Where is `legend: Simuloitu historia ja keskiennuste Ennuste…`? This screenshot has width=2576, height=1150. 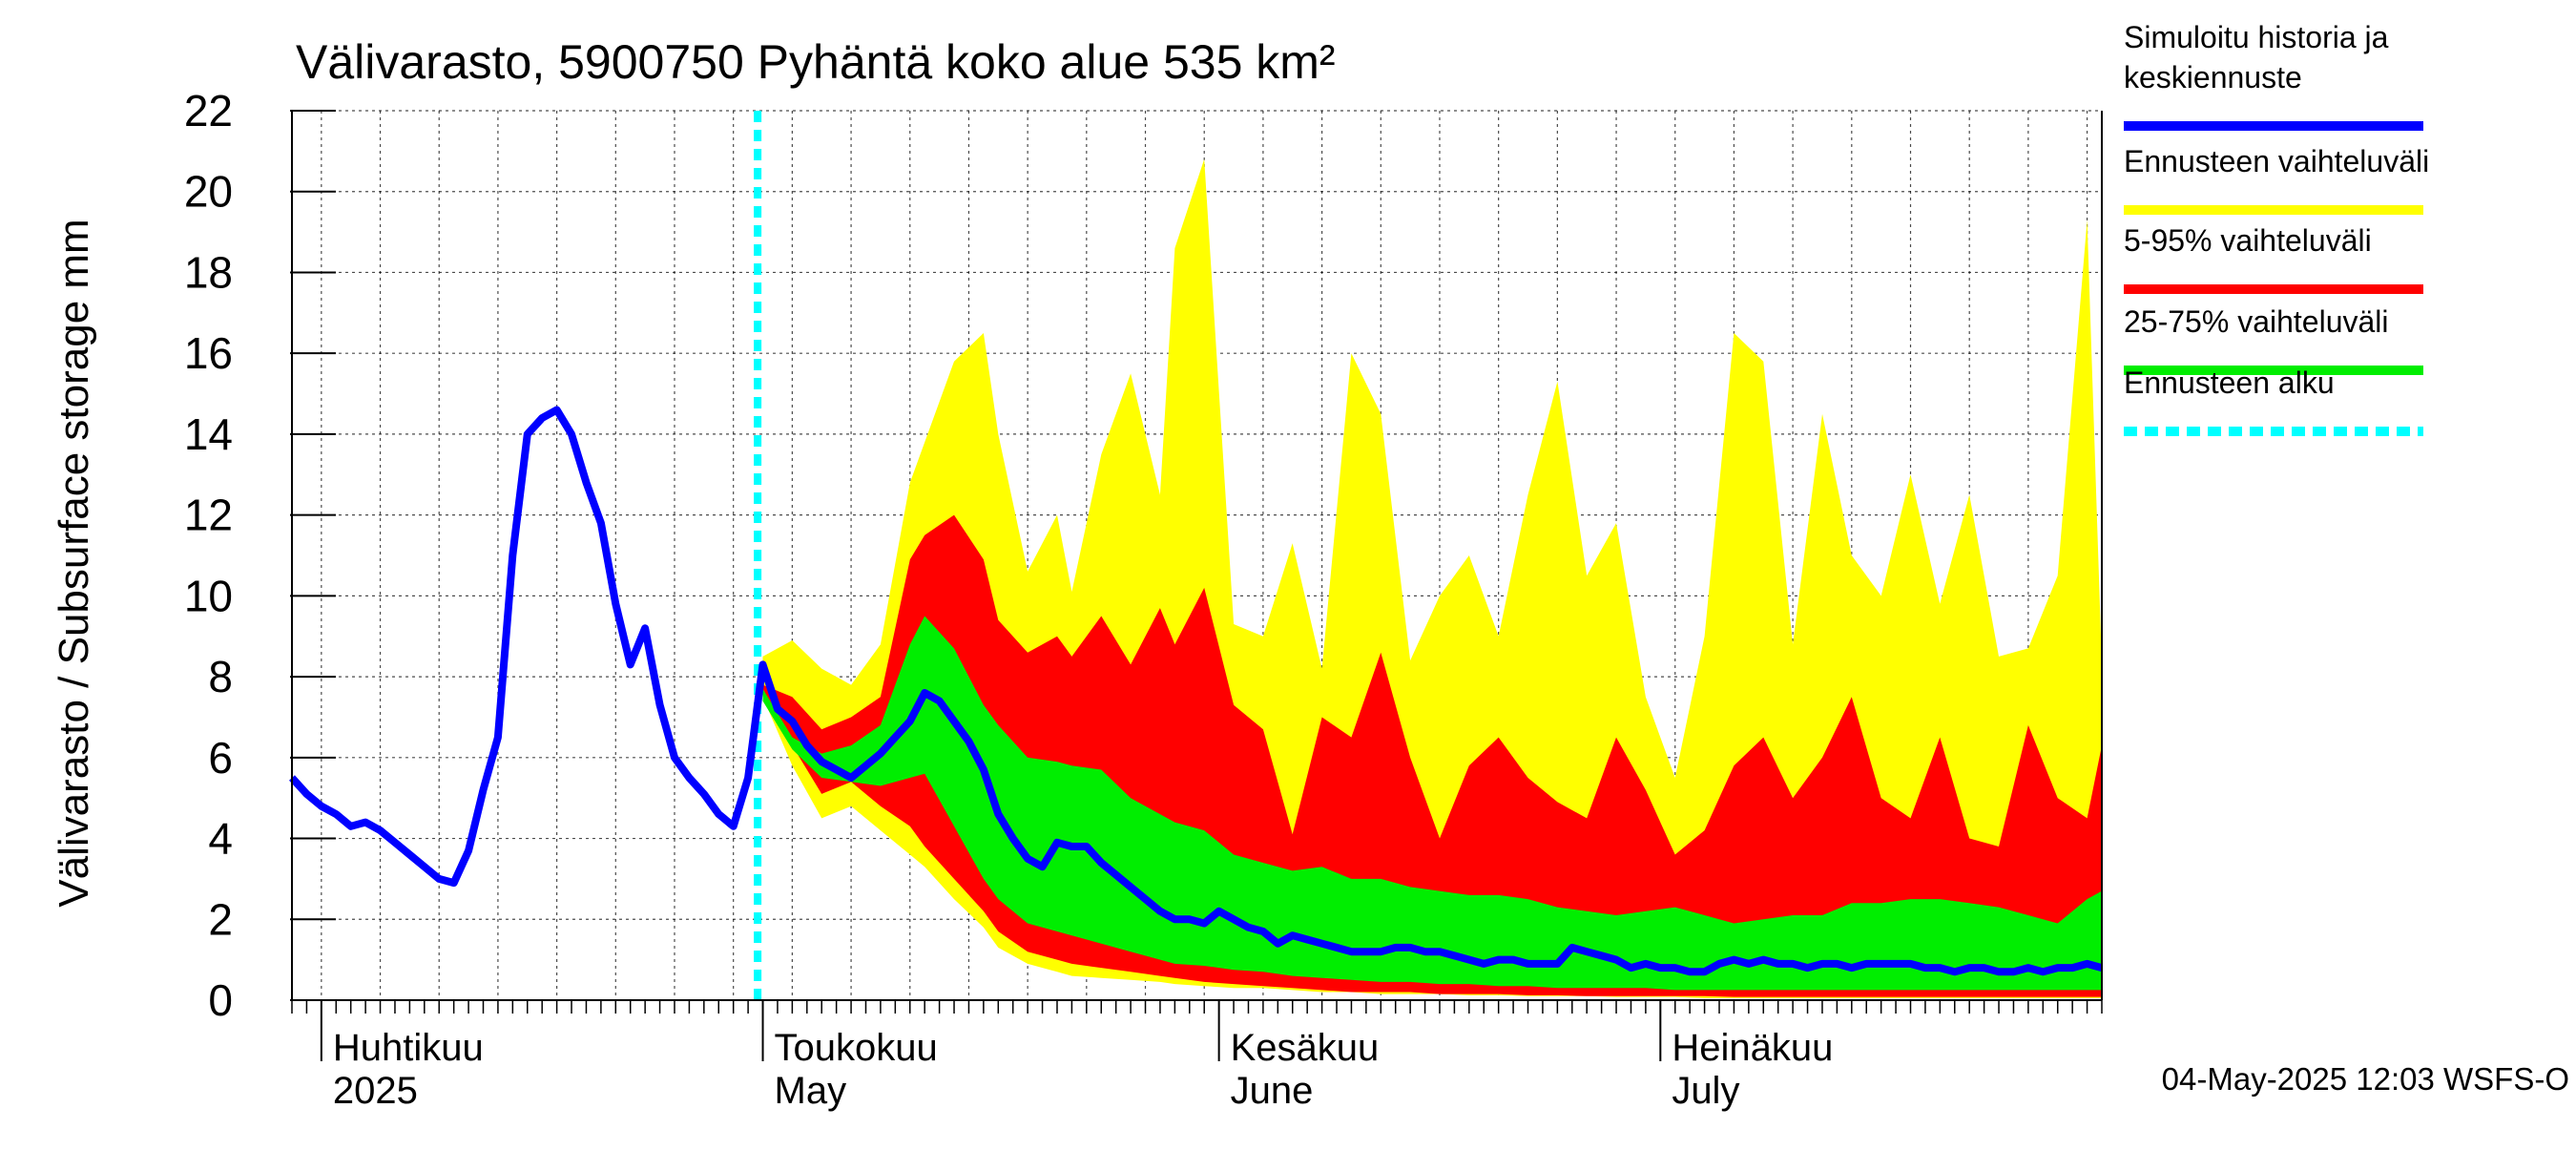 legend: Simuloitu historia ja keskiennuste Ennuste… is located at coordinates (2276, 228).